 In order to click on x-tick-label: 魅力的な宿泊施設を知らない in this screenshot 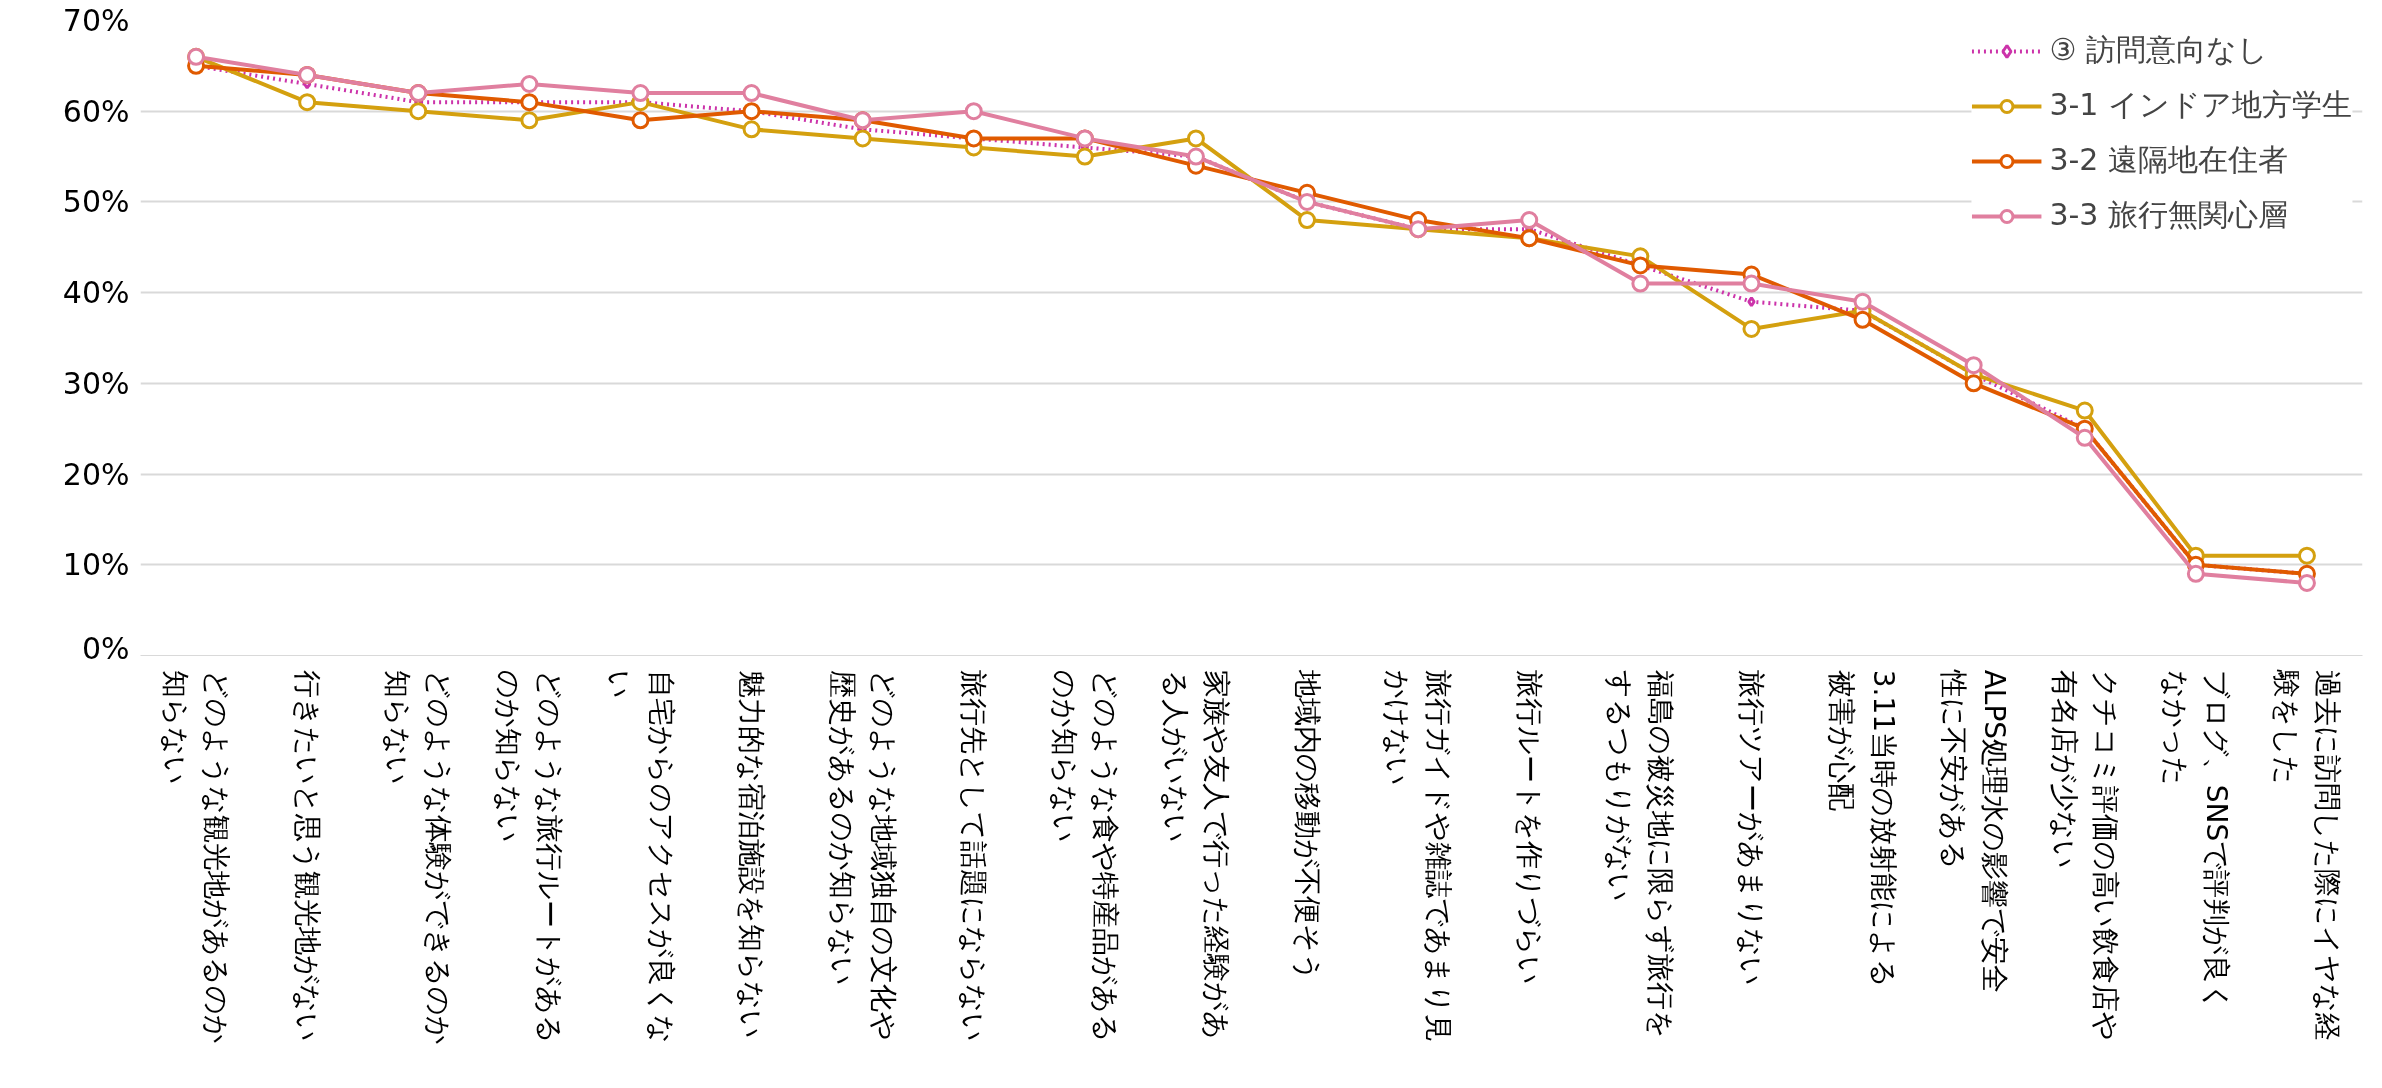, I will do `click(752, 854)`.